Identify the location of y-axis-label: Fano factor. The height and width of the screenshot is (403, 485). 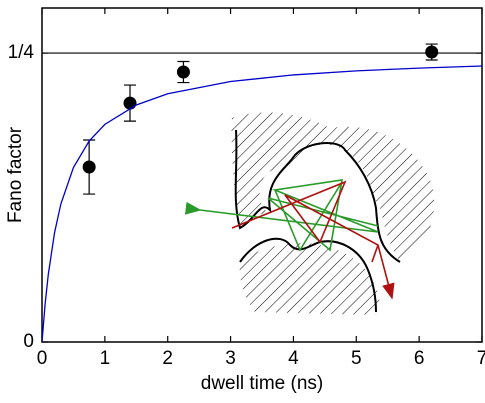
(15, 174).